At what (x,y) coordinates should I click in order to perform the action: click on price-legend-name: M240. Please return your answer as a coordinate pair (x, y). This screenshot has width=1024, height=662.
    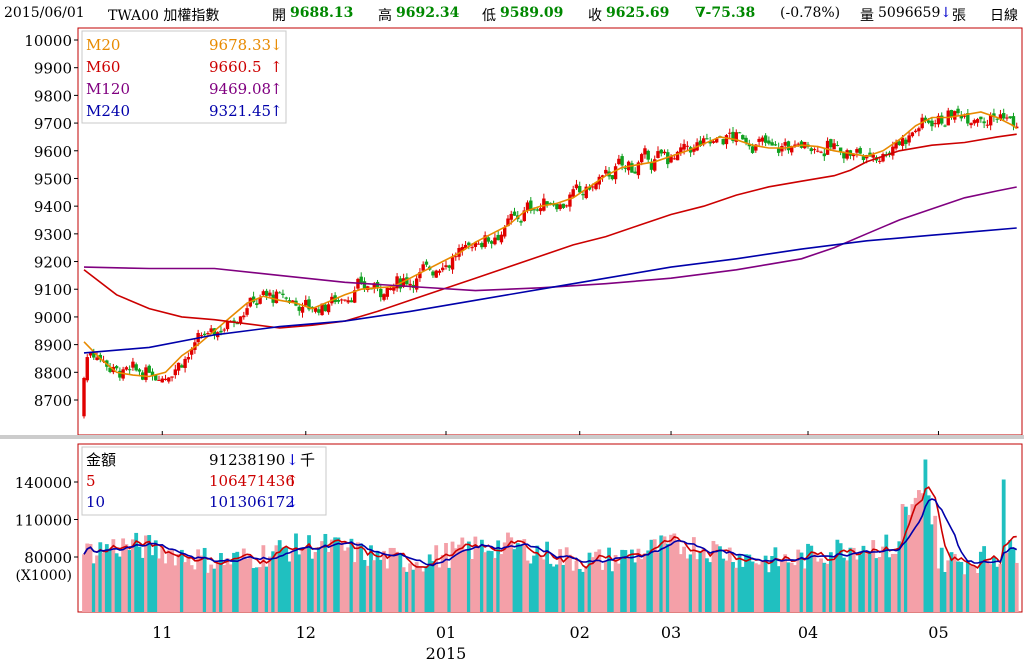
    Looking at the image, I should click on (108, 111).